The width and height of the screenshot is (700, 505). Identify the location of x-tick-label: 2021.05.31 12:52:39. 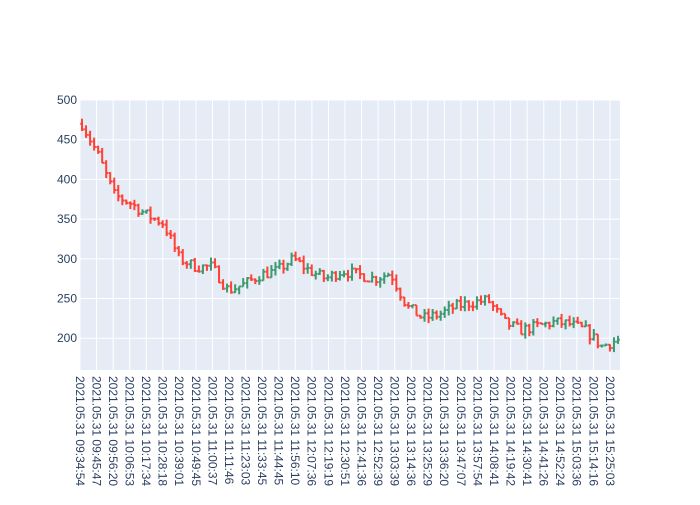
(378, 431).